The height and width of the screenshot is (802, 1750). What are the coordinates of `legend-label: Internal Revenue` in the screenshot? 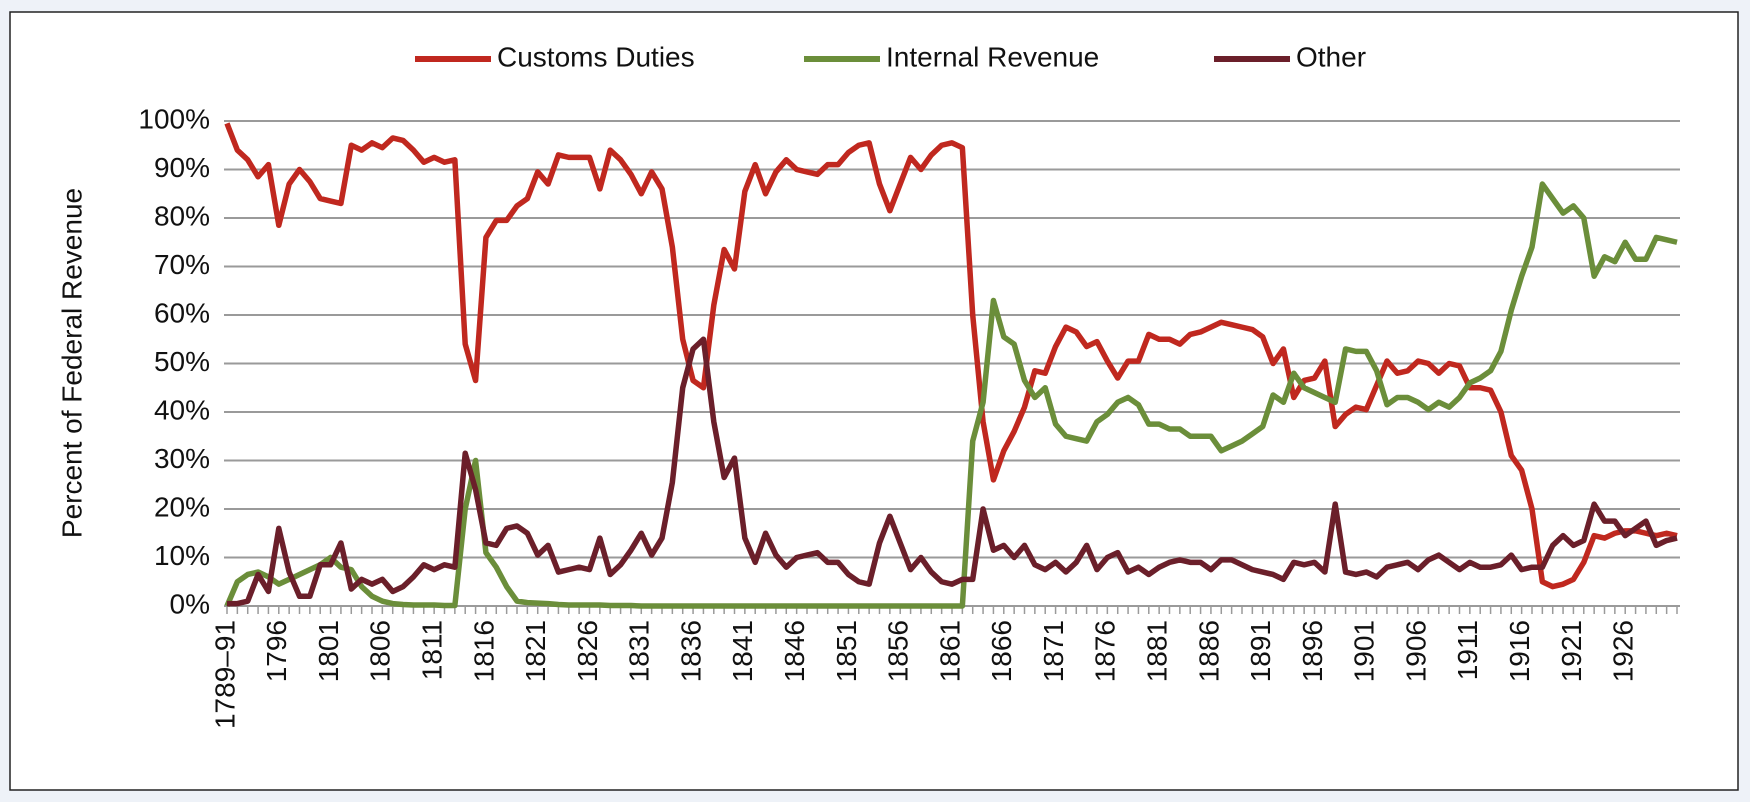 It's located at (992, 56).